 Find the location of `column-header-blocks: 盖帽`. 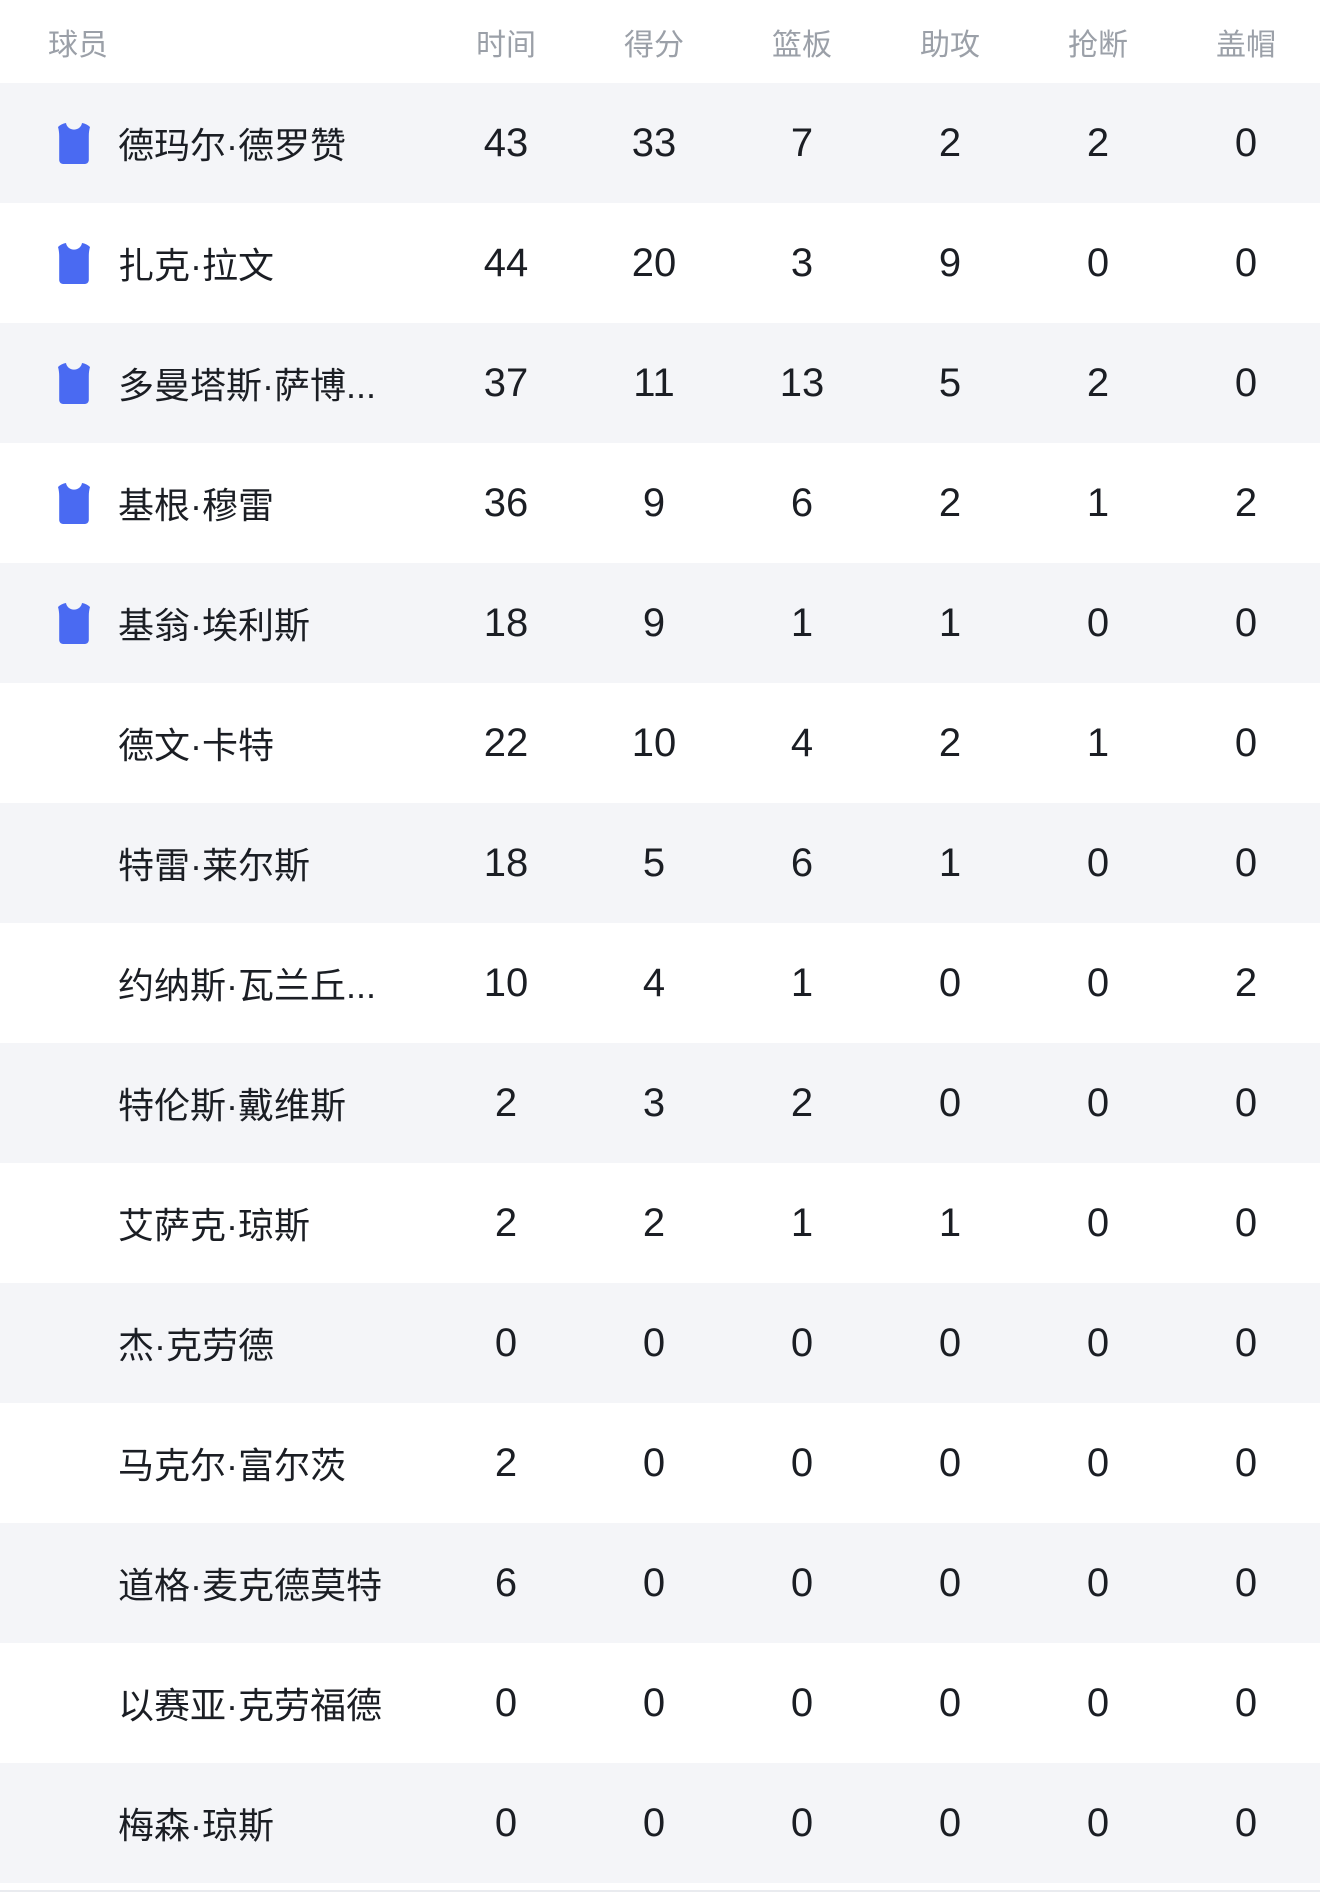

column-header-blocks: 盖帽 is located at coordinates (1246, 45).